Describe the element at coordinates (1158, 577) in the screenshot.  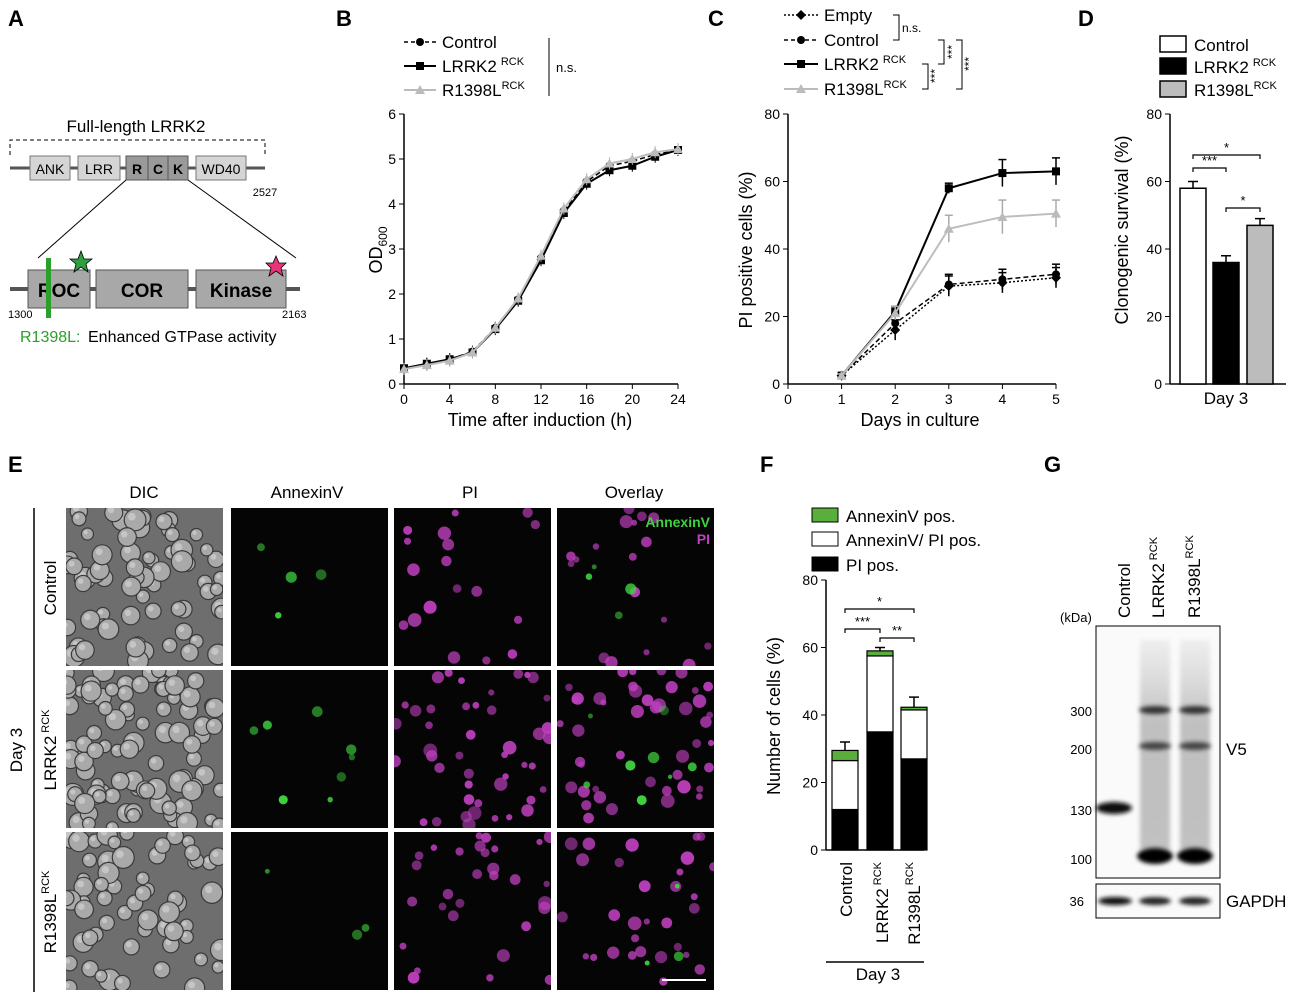
I see `lane-label-lrrk2: LRRK2RCK` at that location.